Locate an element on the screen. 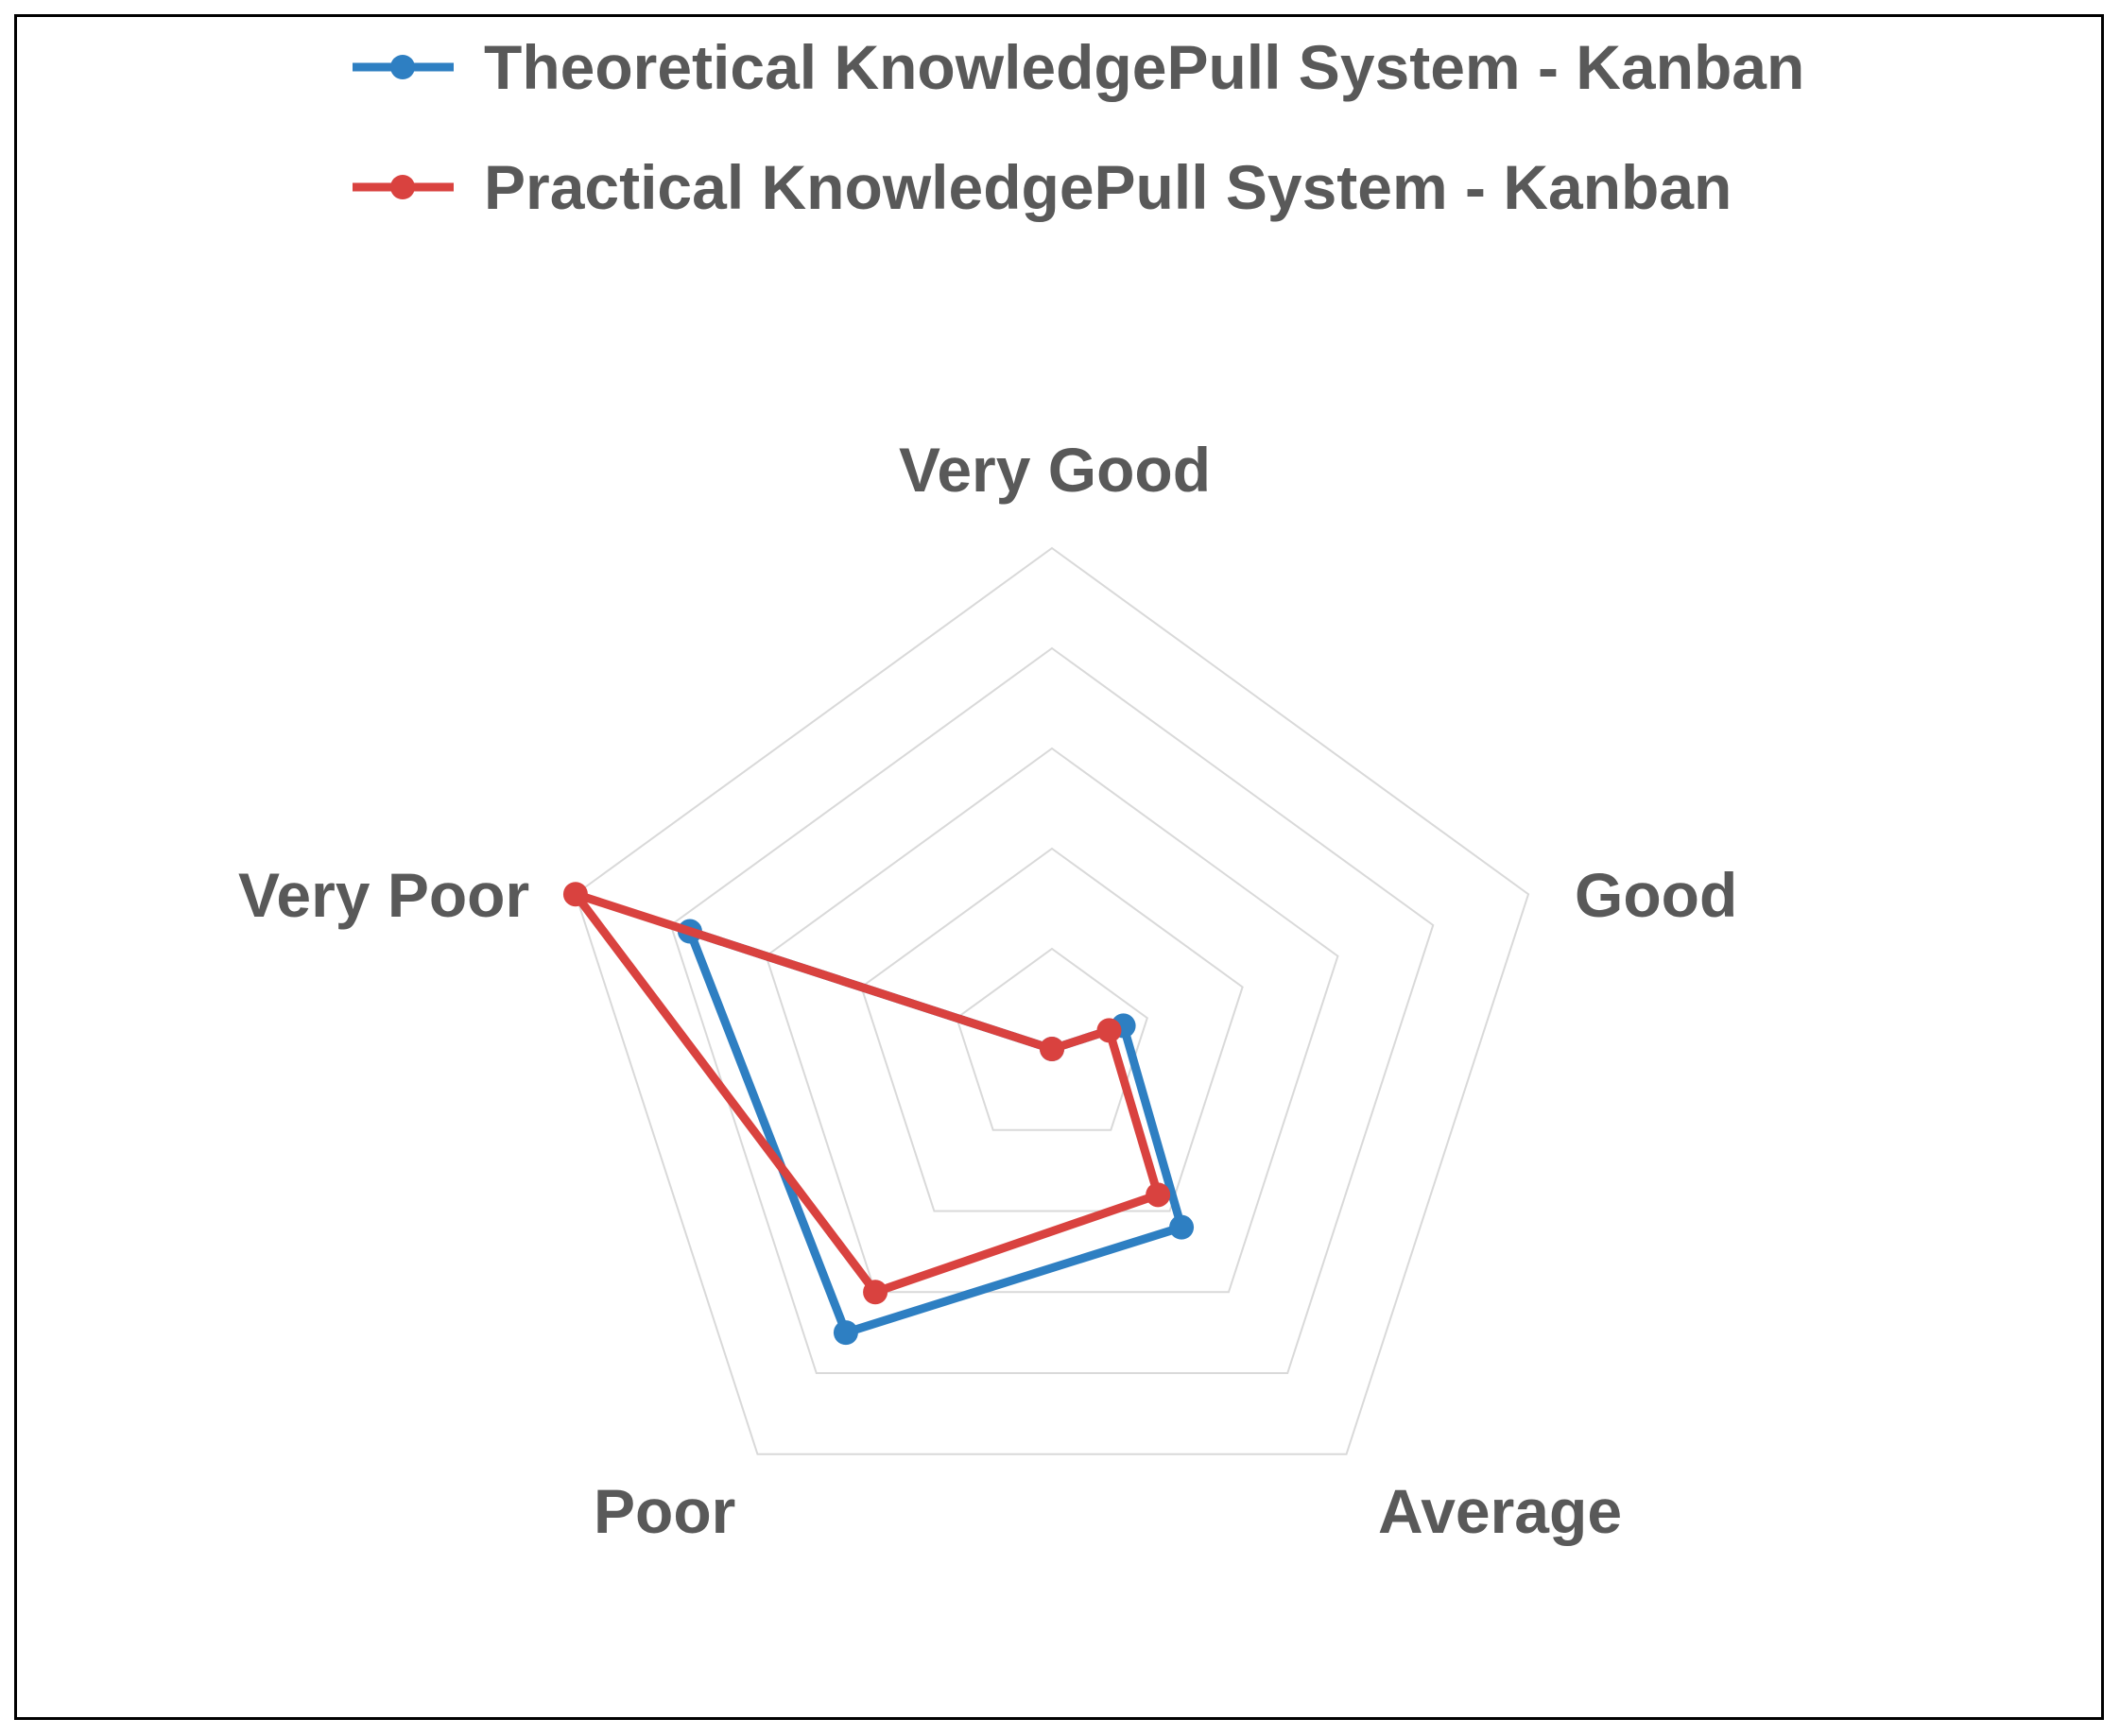 This screenshot has height=1736, width=2120. axis-label-good: Good is located at coordinates (1656, 895).